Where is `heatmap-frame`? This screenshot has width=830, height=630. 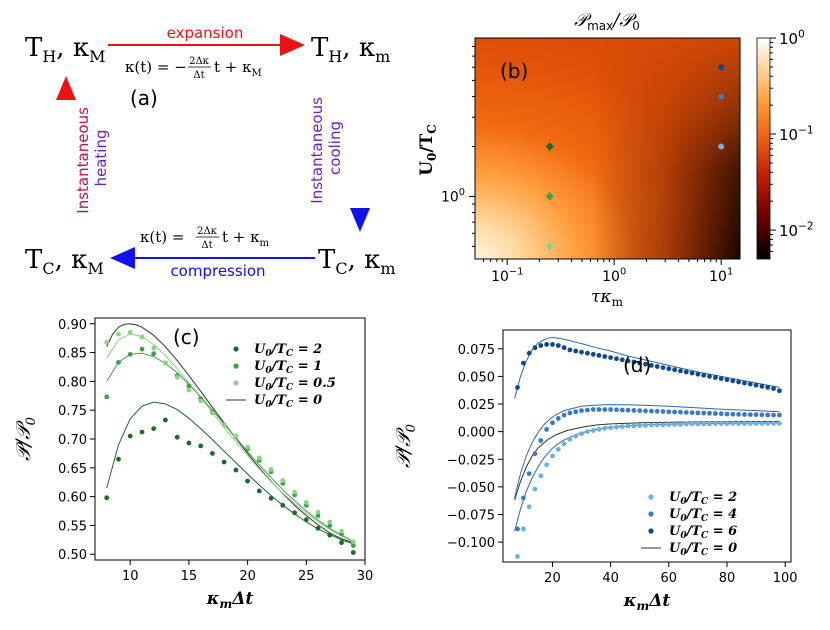 heatmap-frame is located at coordinates (607, 148).